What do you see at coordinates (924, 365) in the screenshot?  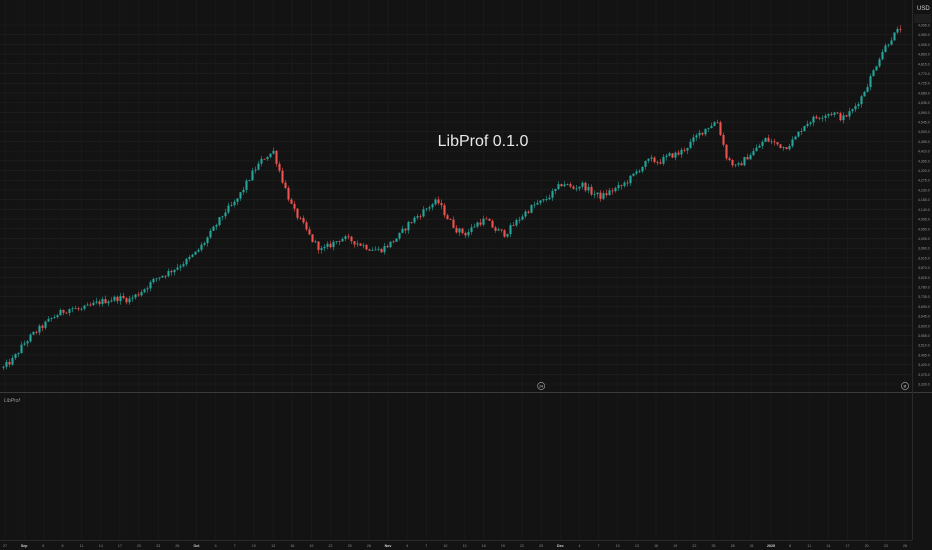 I see `price-tick-label: 3,420.0` at bounding box center [924, 365].